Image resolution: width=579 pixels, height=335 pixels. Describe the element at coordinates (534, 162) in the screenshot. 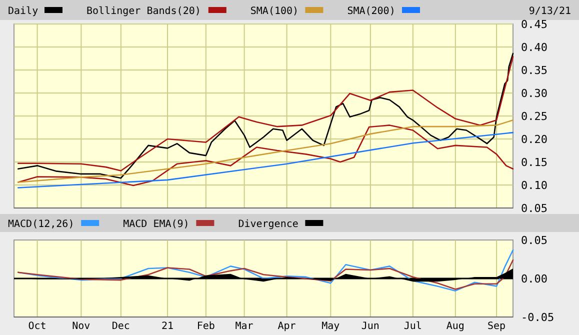

I see `y-tick-label: 0.15` at that location.